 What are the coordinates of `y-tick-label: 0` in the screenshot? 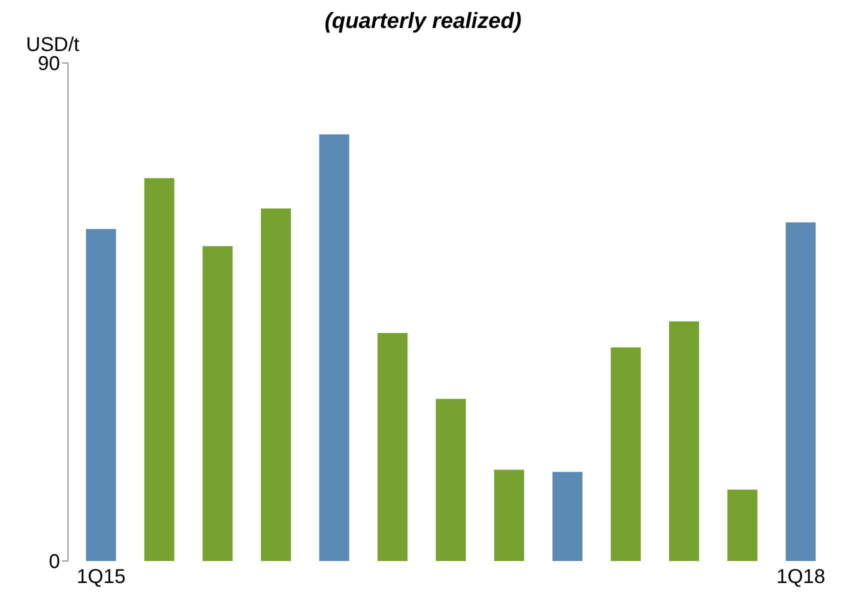 It's located at (54, 562).